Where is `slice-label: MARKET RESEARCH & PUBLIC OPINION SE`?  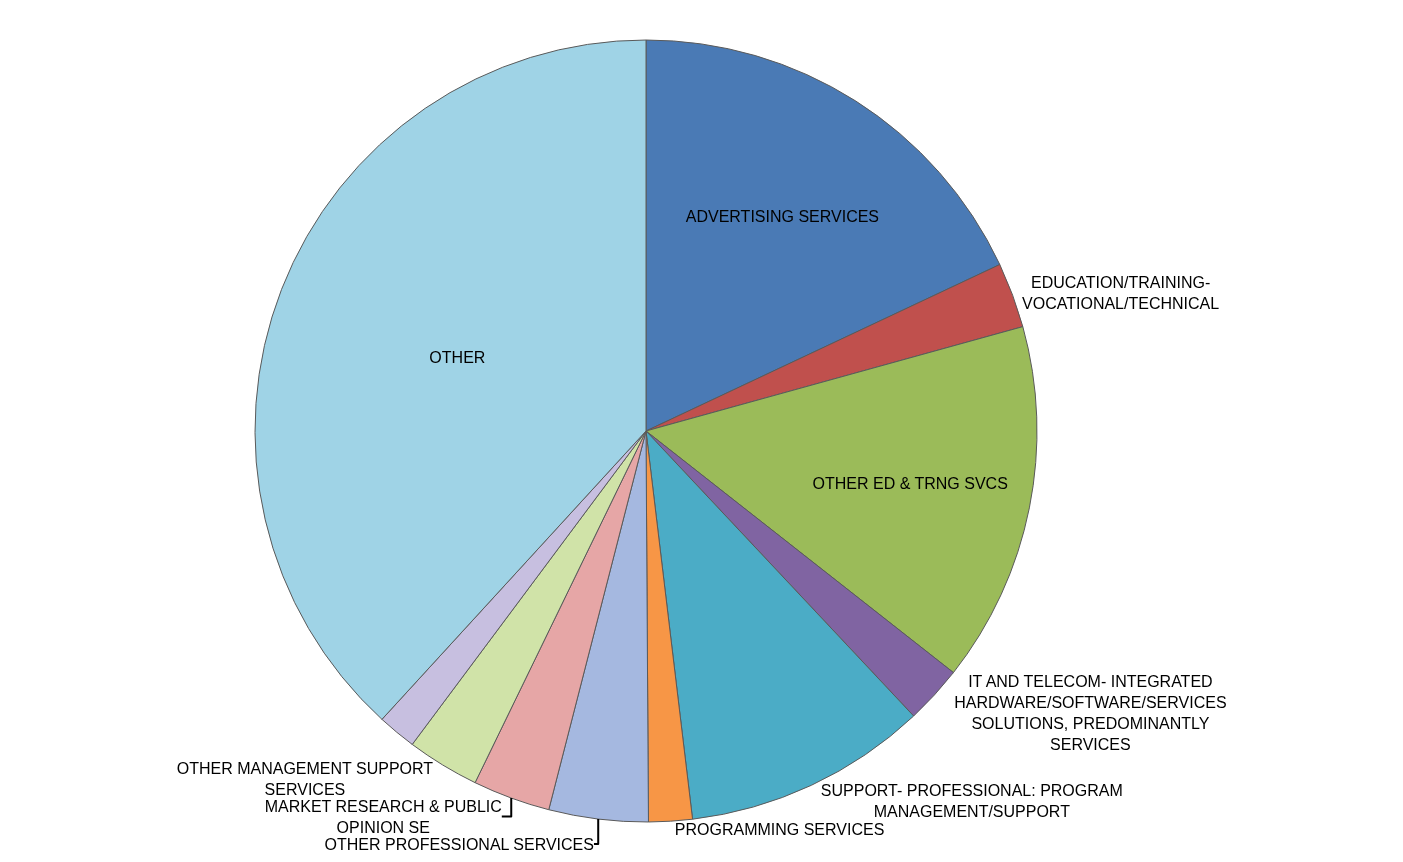
slice-label: MARKET RESEARCH & PUBLIC OPINION SE is located at coordinates (383, 816).